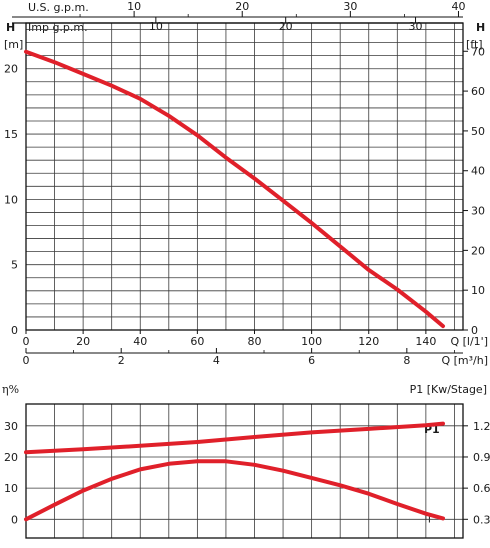 Image resolution: width=490 pixels, height=548 pixels. I want to click on q-m3h-tick-label: 8, so click(406, 360).